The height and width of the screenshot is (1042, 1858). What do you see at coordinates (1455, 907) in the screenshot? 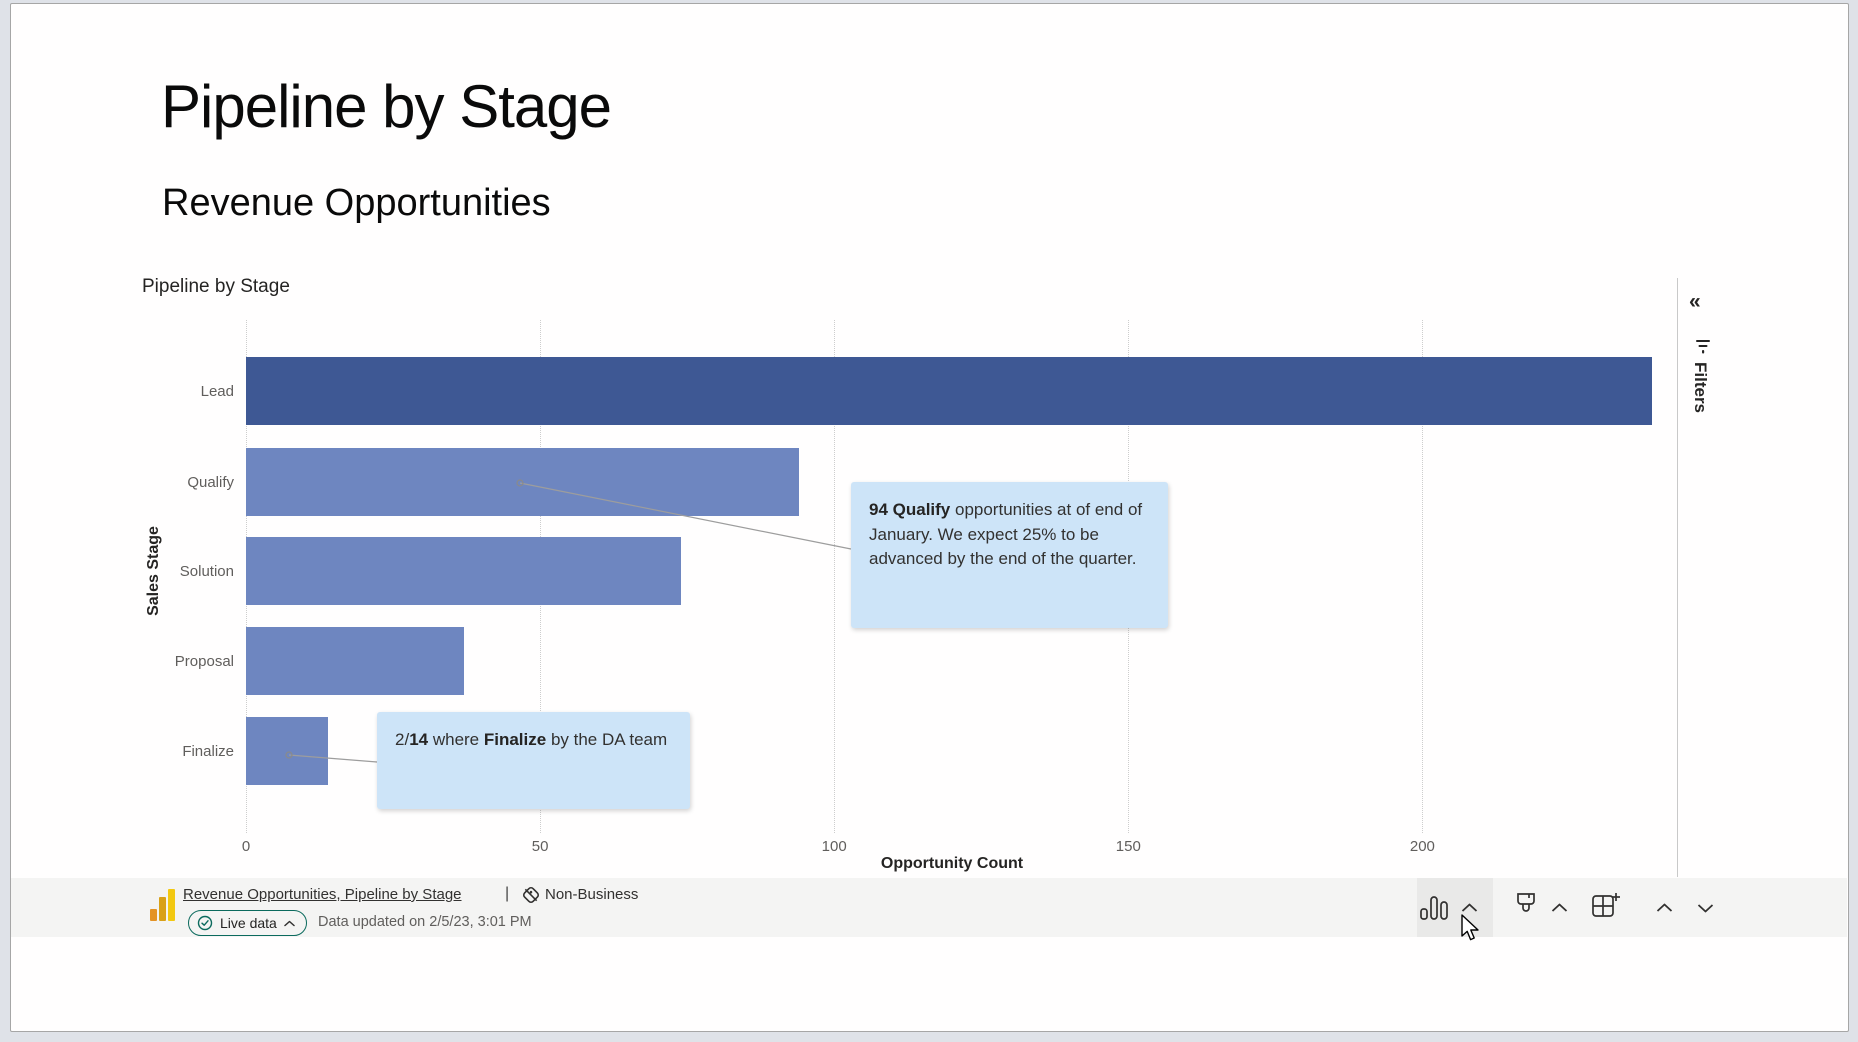
I see `footer-icon-hover-highlight` at bounding box center [1455, 907].